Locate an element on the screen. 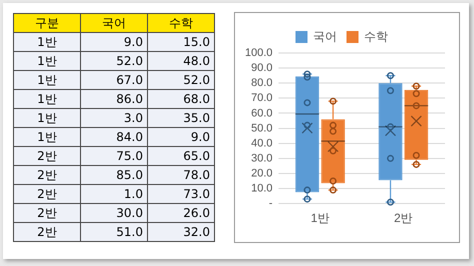  data-label: 75.0 is located at coordinates (114, 156).